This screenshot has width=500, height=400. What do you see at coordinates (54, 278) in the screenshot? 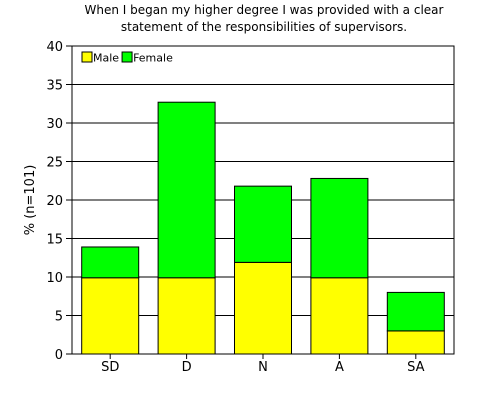
I see `y-tick-label: 10` at bounding box center [54, 278].